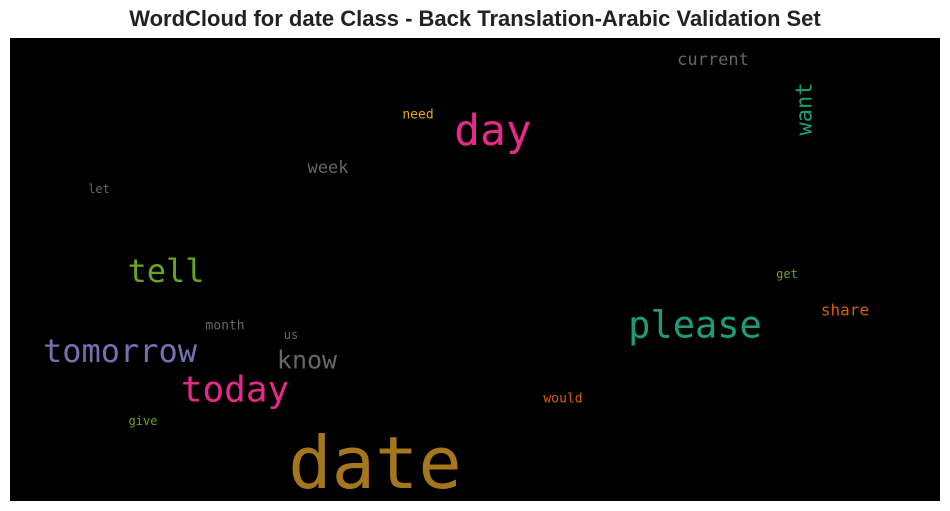  Describe the element at coordinates (143, 421) in the screenshot. I see `word-give: give` at that location.